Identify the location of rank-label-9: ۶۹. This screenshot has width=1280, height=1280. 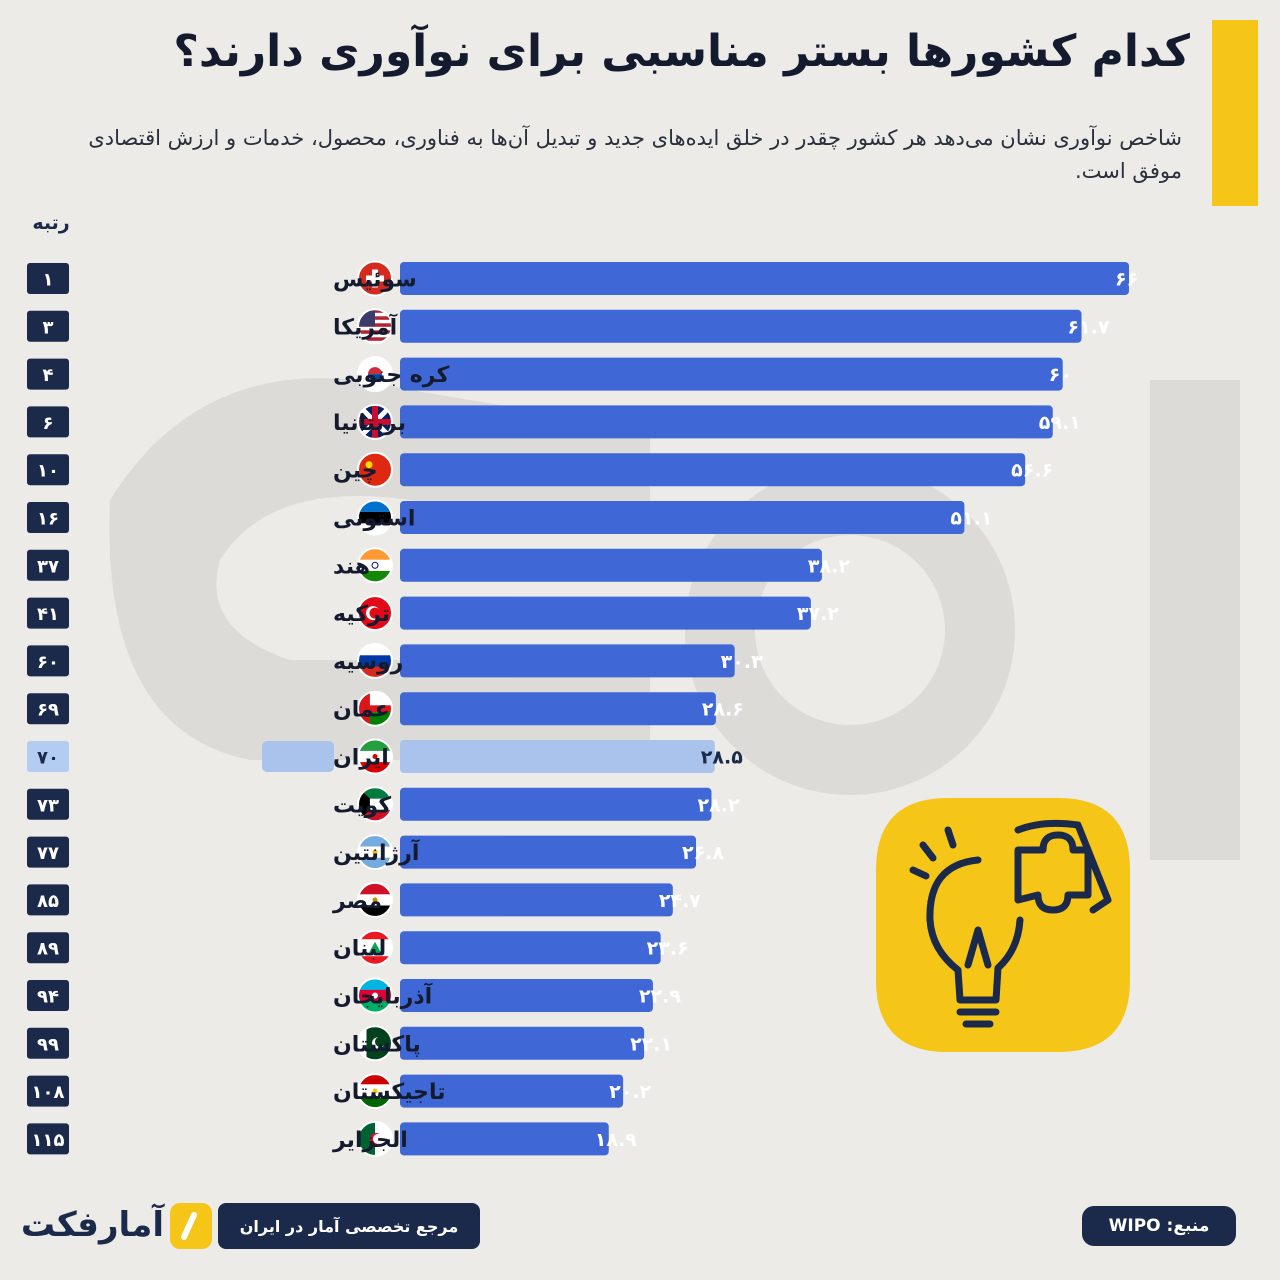
(48, 710).